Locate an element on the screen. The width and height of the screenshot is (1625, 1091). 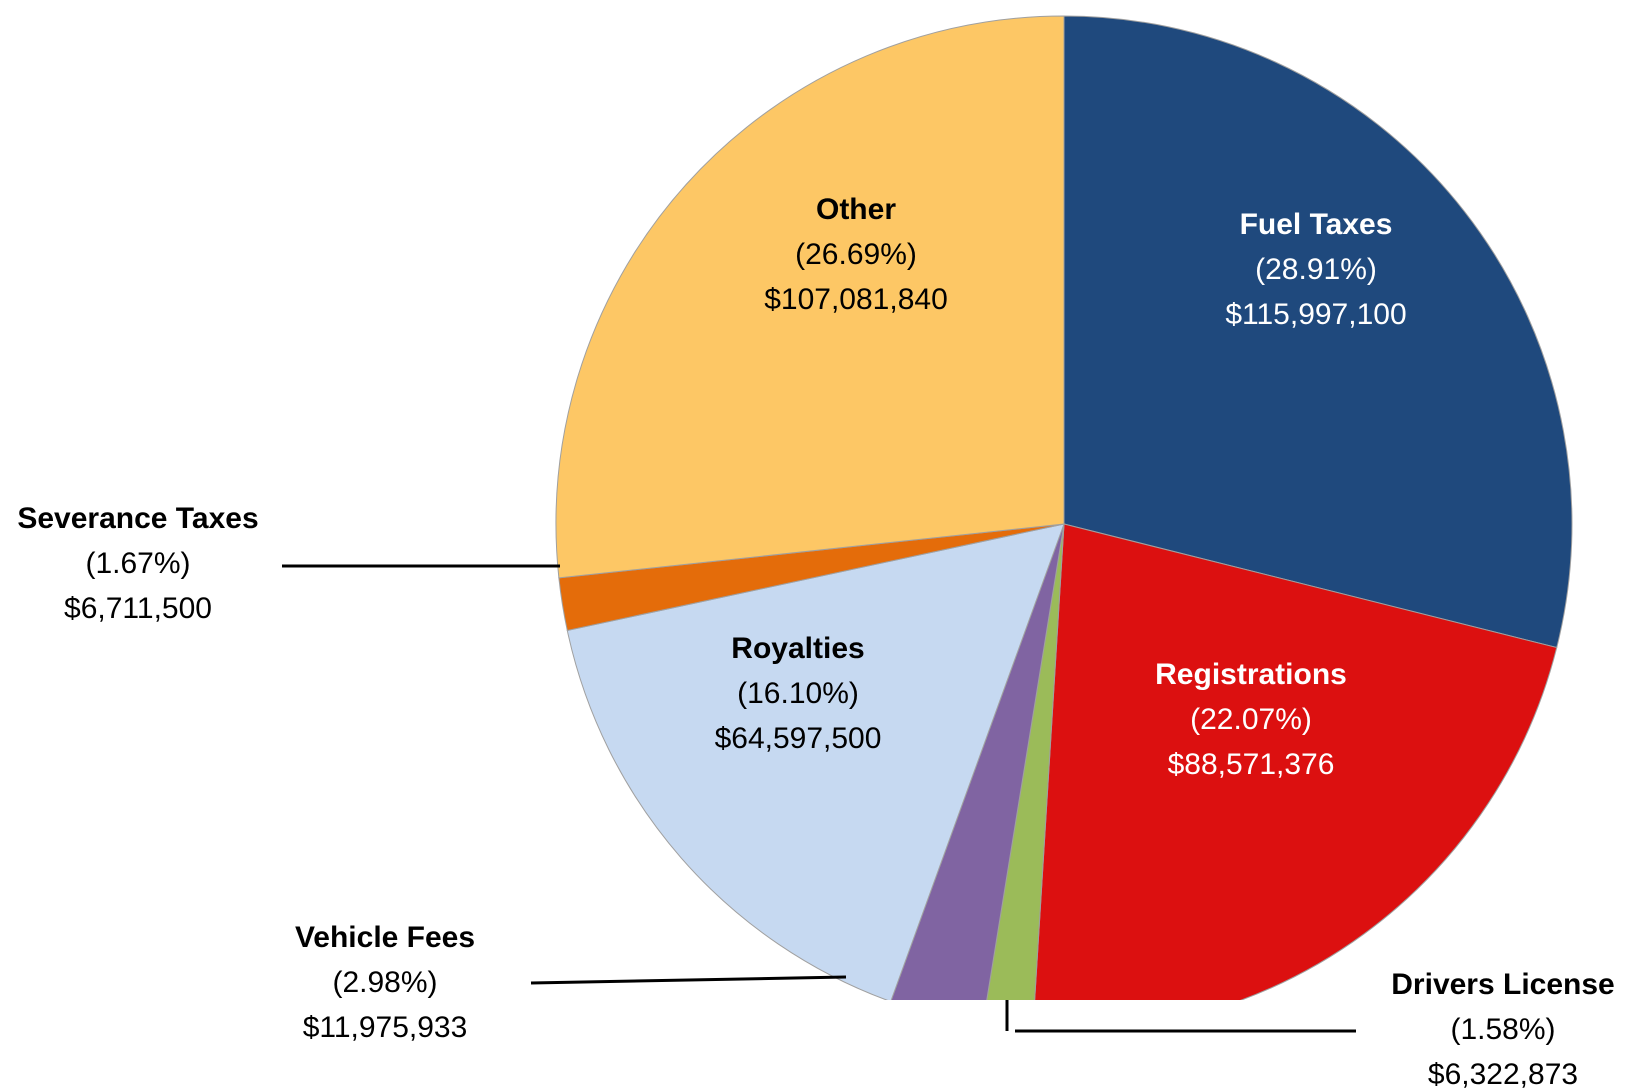
slice-amount: $88,571,376 is located at coordinates (1251, 764).